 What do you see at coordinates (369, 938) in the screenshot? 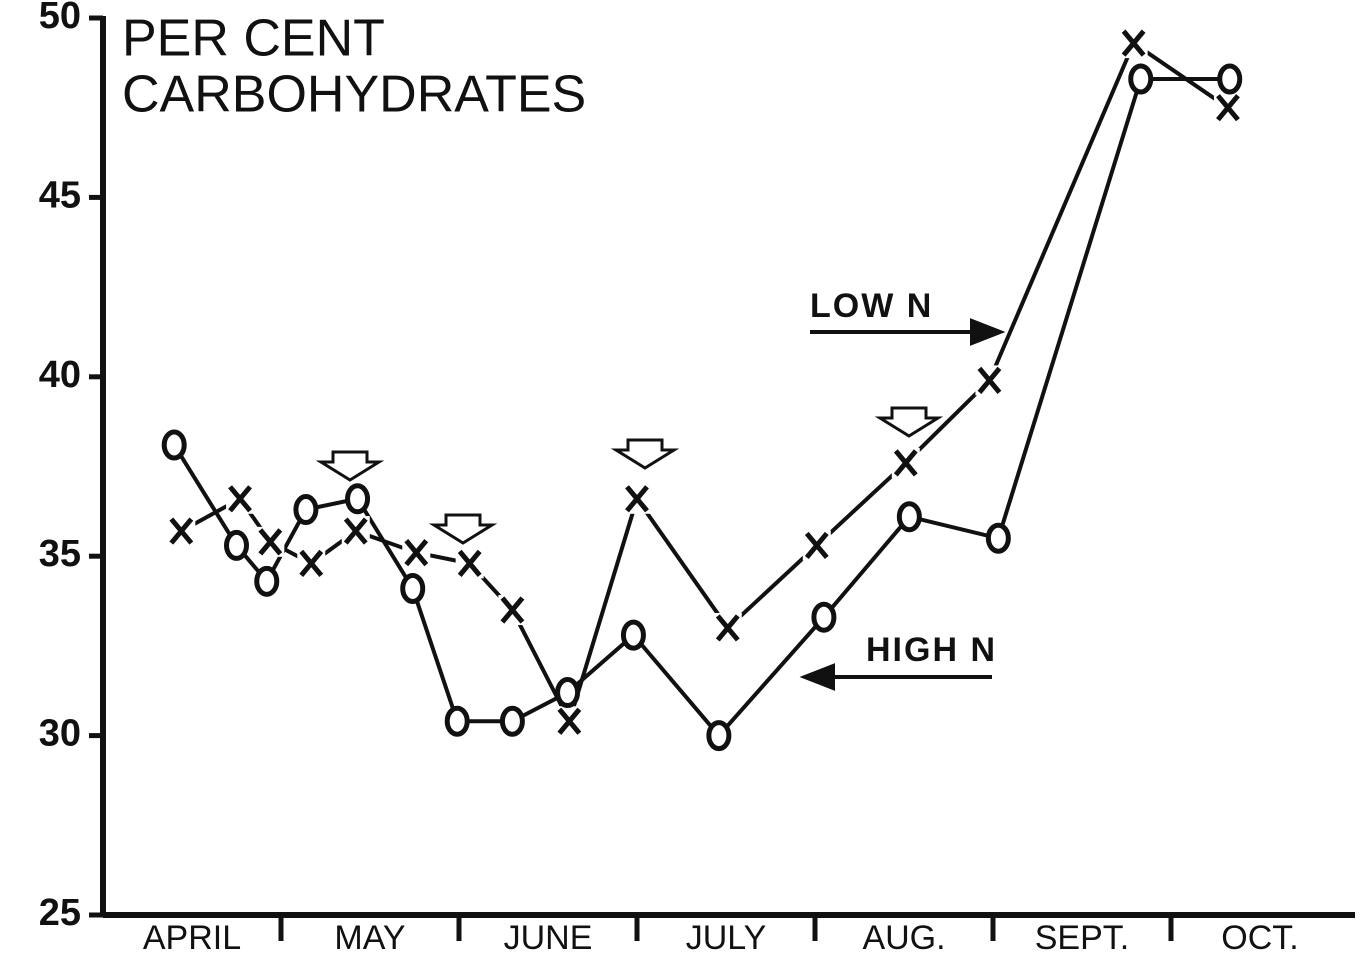
I see `x-tick-label: MAY` at bounding box center [369, 938].